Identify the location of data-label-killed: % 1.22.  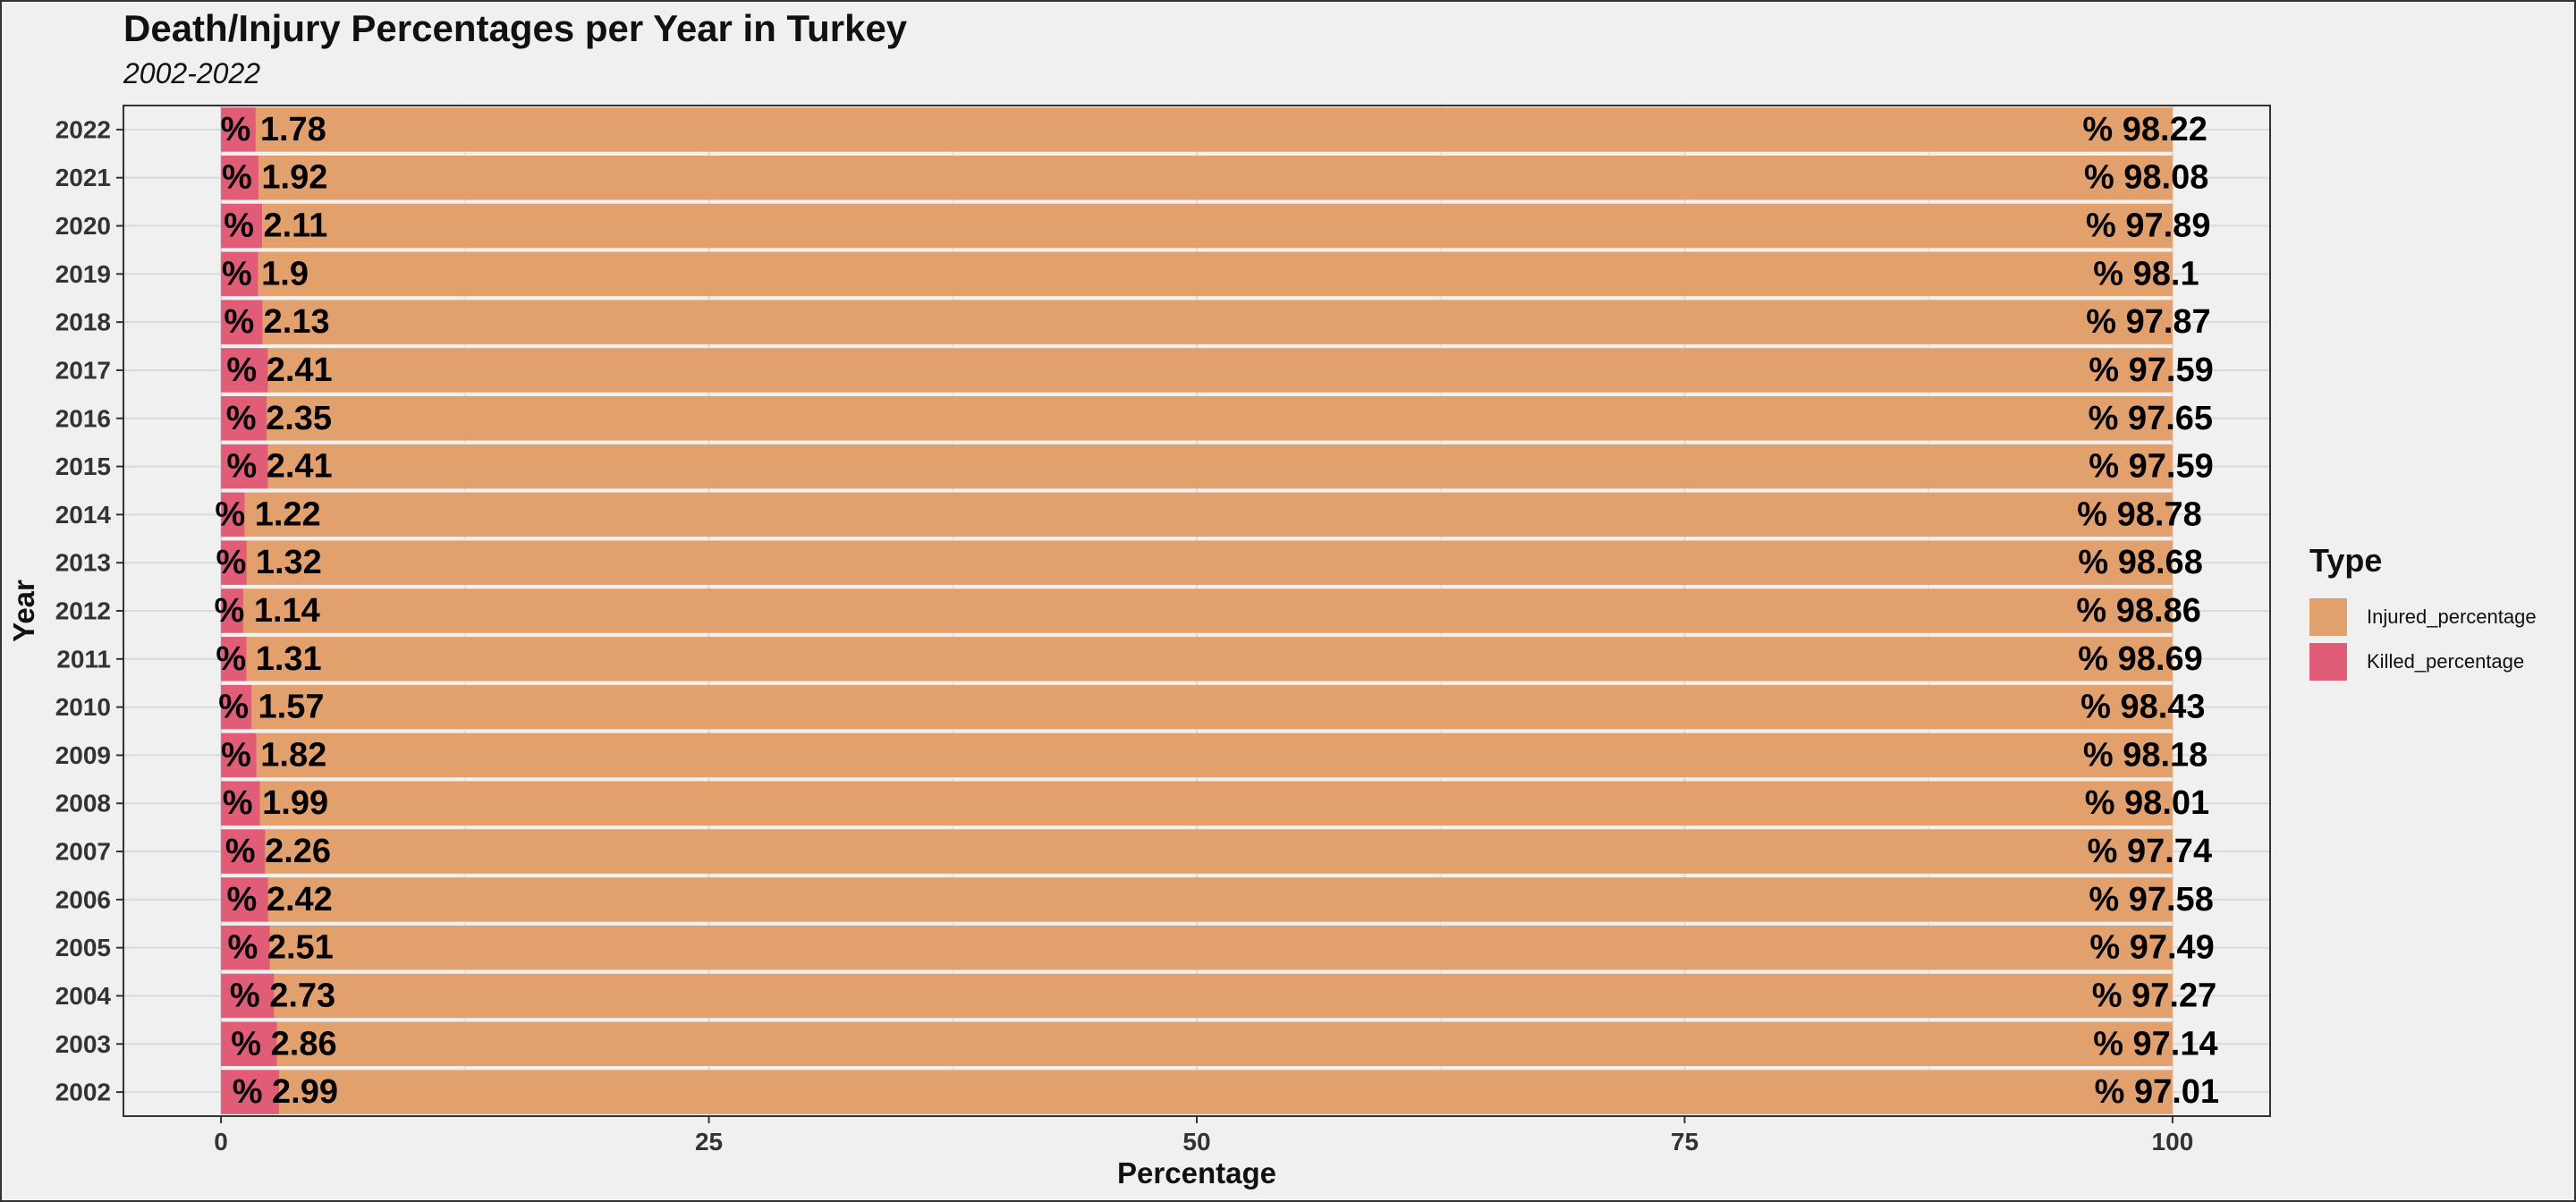
(267, 514).